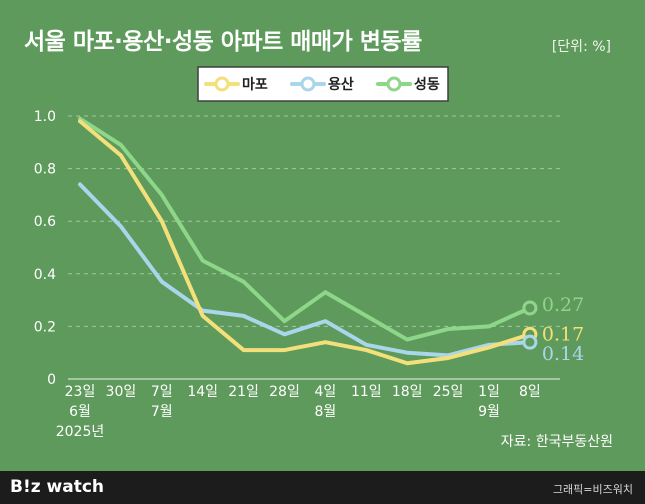  What do you see at coordinates (80, 412) in the screenshot?
I see `x-tick-label: 6월` at bounding box center [80, 412].